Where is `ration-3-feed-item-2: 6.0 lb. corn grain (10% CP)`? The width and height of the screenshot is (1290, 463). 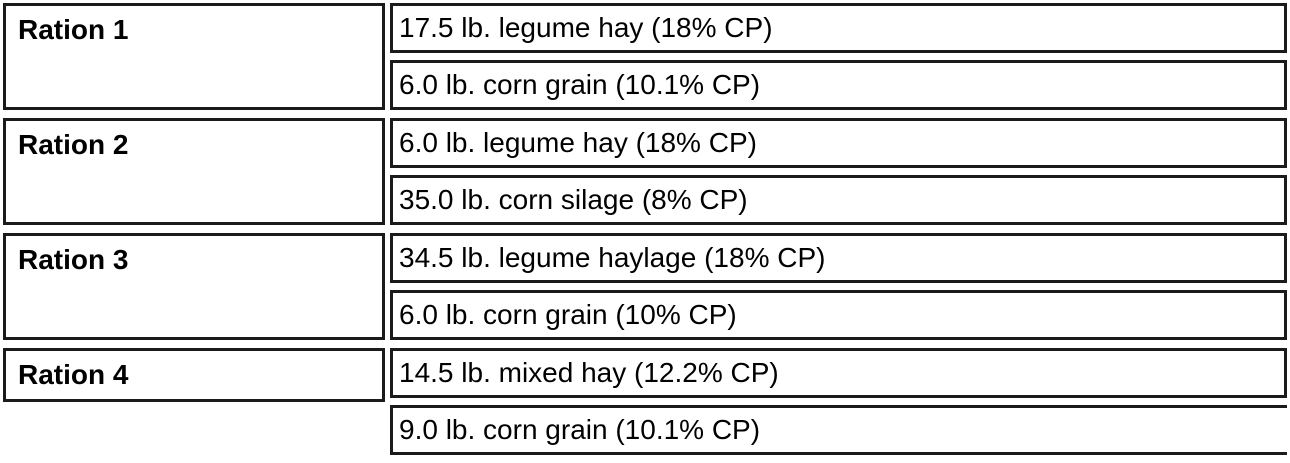 ration-3-feed-item-2: 6.0 lb. corn grain (10% CP) is located at coordinates (838, 315).